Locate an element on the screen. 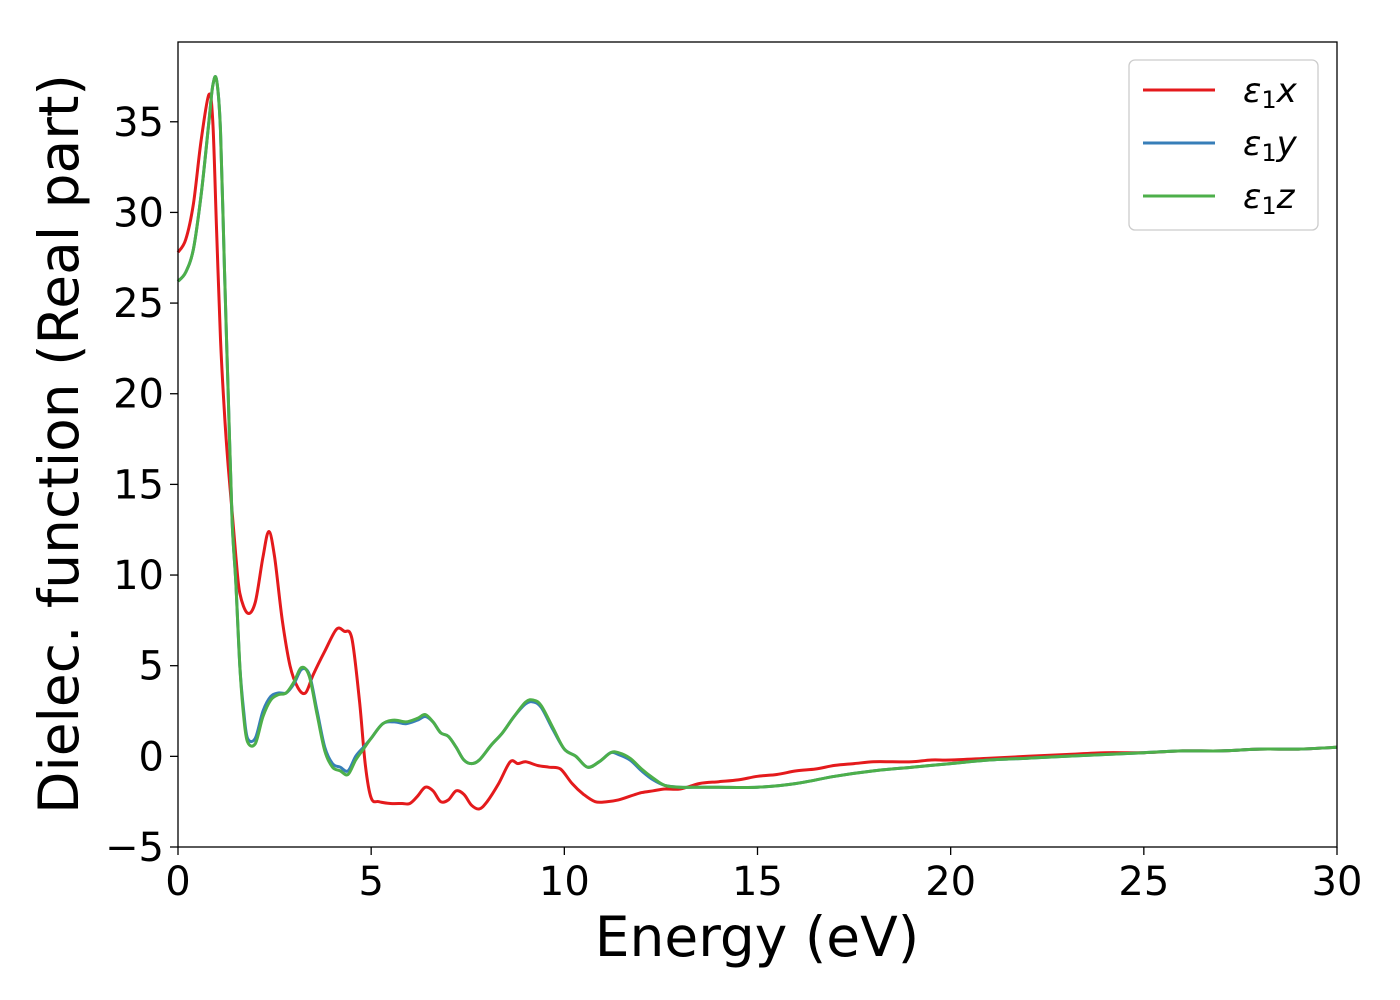 The width and height of the screenshot is (1400, 1000). y-tick-label: 0 is located at coordinates (151, 757).